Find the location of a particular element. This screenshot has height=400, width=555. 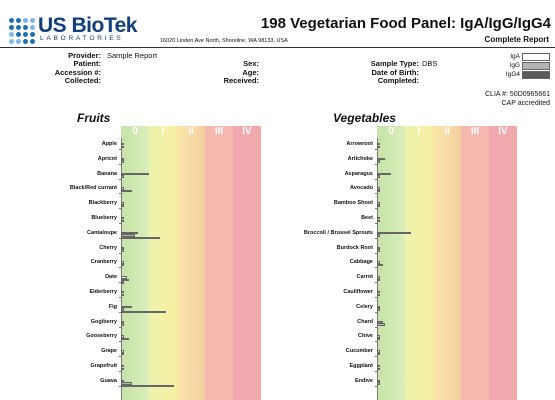

class-header-4: IV is located at coordinates (247, 131).